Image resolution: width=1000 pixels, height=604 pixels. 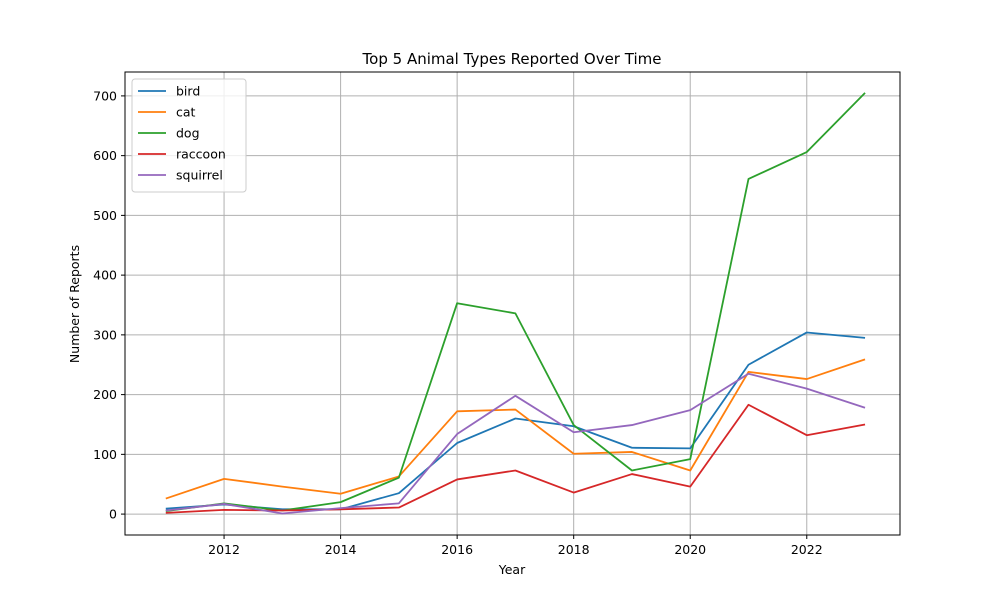 I want to click on legend-box, so click(x=189, y=135).